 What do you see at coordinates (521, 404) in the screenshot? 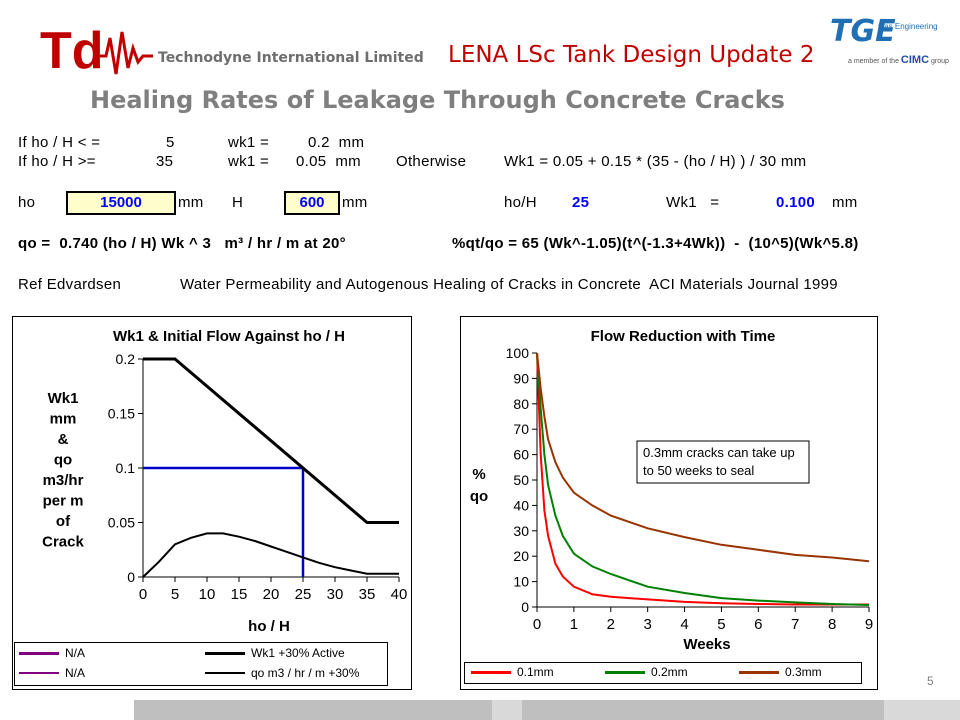
I see `y-tick-label: 80` at bounding box center [521, 404].